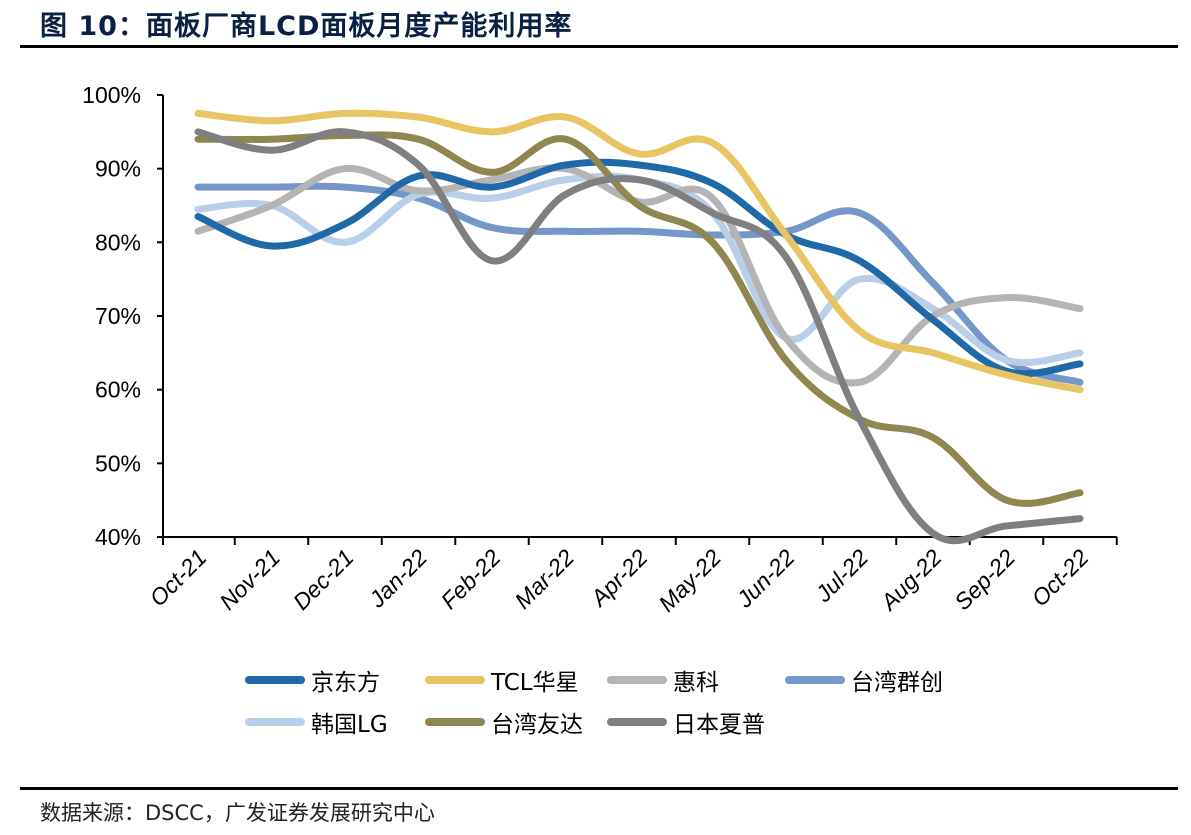 The height and width of the screenshot is (835, 1191). I want to click on y-tick-label: 80%, so click(118, 242).